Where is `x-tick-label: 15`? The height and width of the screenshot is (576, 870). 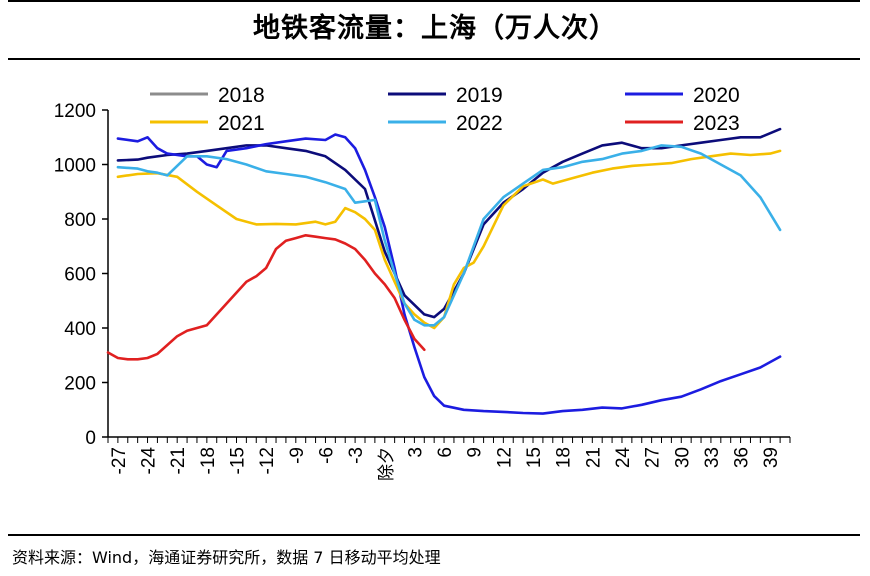
x-tick-label: 15 is located at coordinates (534, 457).